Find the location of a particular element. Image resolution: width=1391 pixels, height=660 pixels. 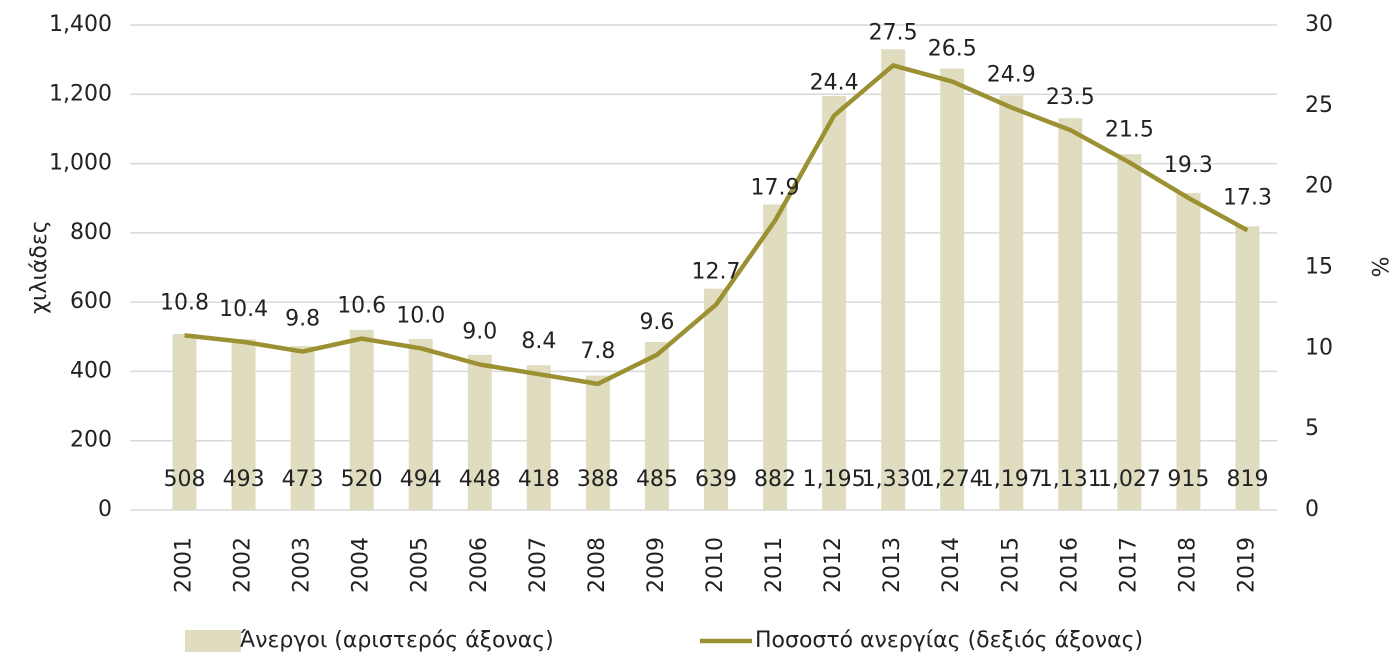

x-tick-label: 2018 is located at coordinates (1187, 565).